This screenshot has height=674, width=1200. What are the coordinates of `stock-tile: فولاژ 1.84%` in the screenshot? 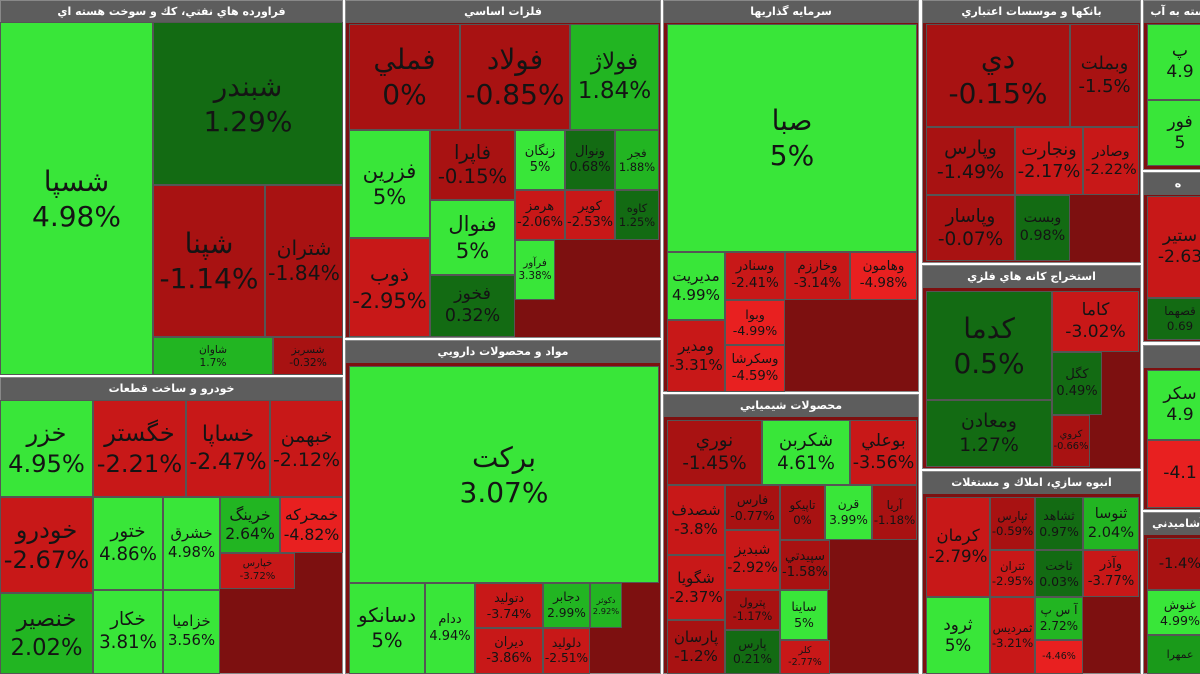 It's located at (614, 77).